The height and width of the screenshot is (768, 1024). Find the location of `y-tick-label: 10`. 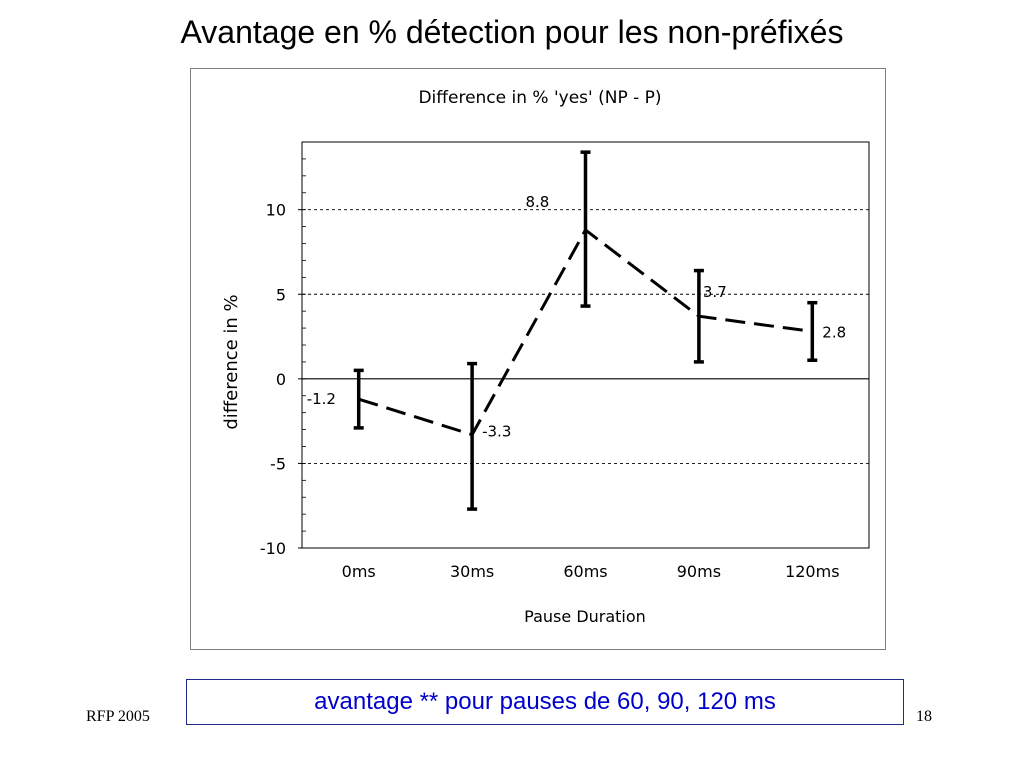

y-tick-label: 10 is located at coordinates (276, 210).